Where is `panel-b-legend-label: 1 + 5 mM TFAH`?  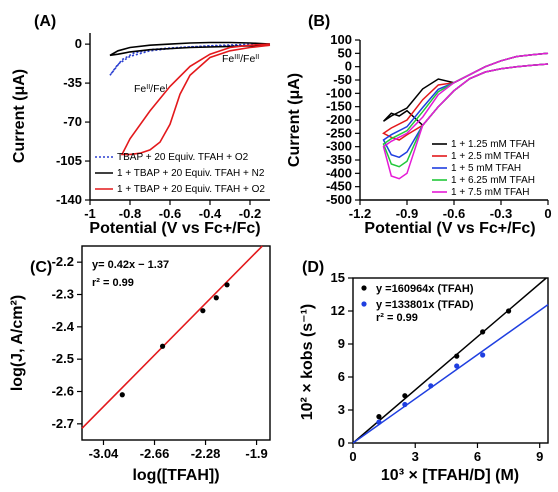
panel-b-legend-label: 1 + 5 mM TFAH is located at coordinates (486, 168).